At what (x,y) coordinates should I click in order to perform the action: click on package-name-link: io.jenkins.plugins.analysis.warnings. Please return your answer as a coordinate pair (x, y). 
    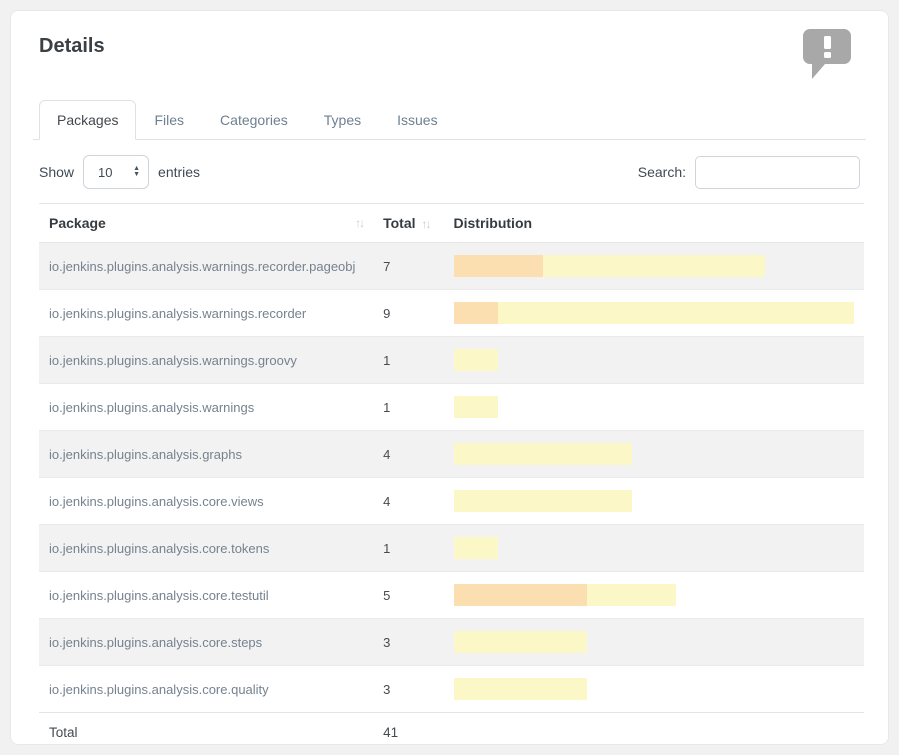
    Looking at the image, I should click on (206, 407).